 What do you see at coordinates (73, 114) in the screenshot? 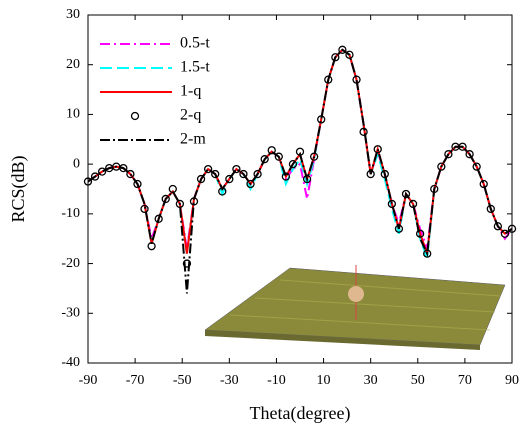
I see `y-tick-label: 10` at bounding box center [73, 114].